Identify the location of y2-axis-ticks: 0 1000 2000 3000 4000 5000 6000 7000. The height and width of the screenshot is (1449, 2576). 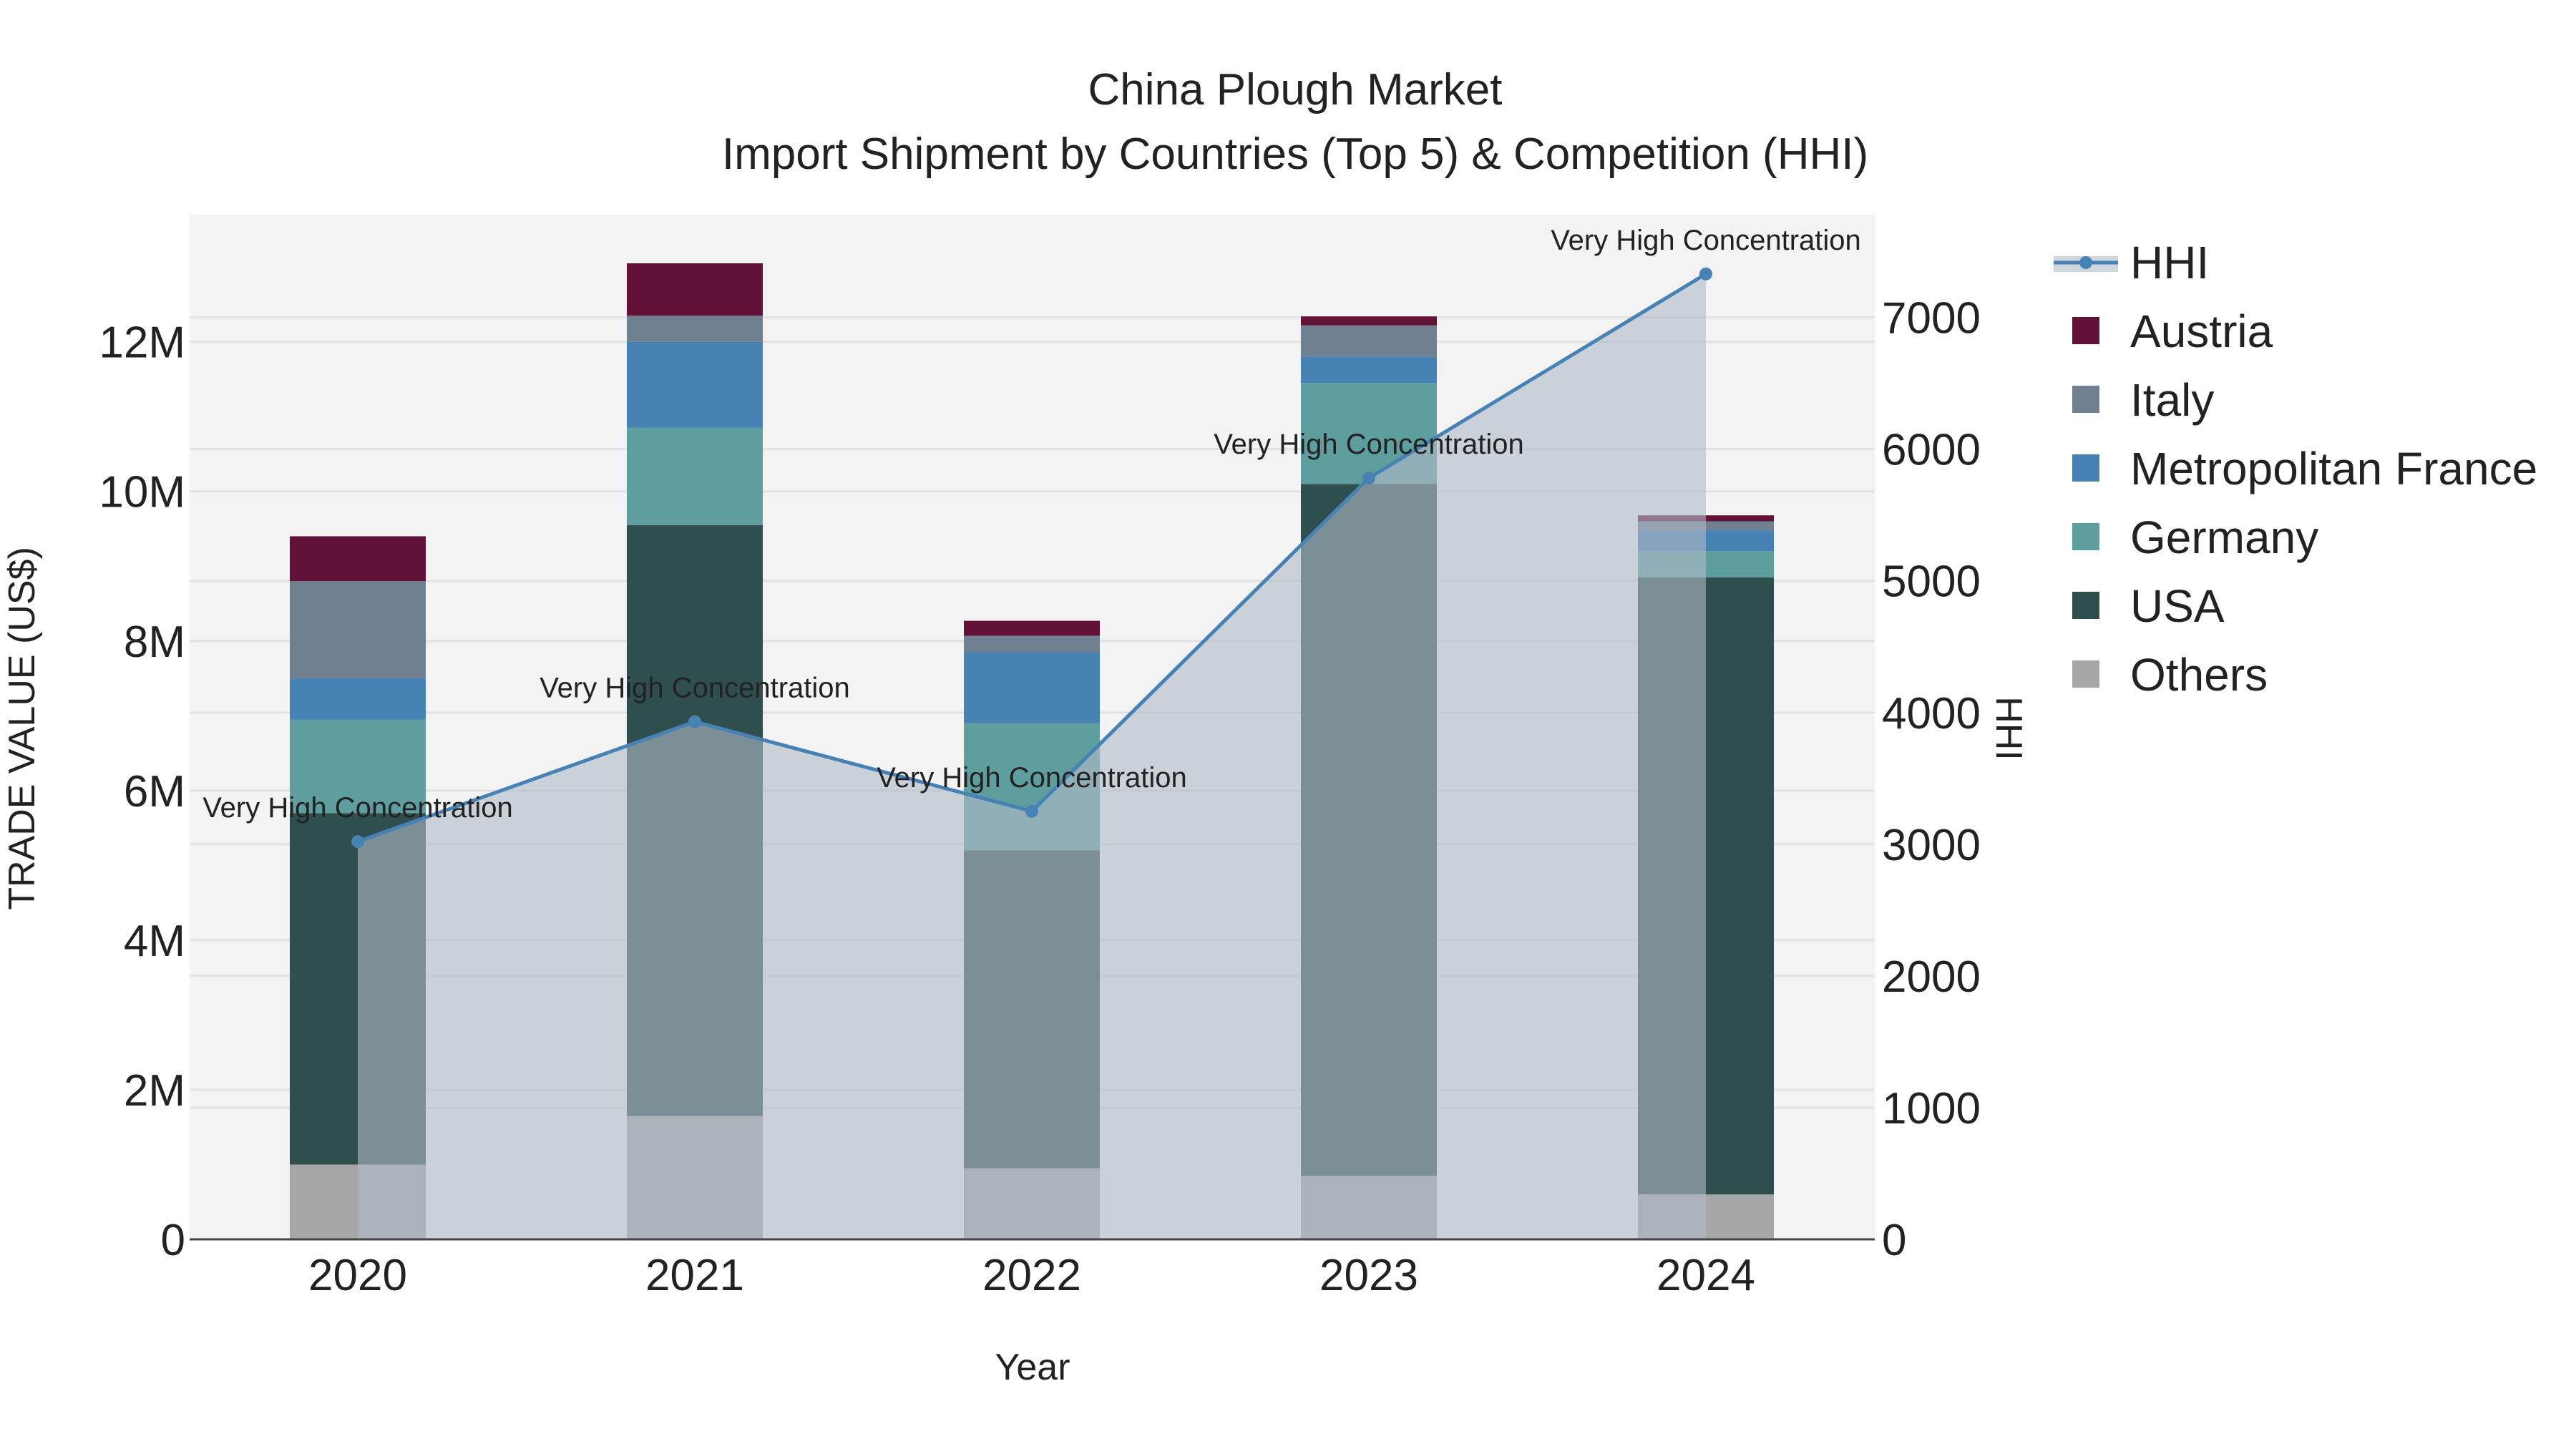
(1931, 779).